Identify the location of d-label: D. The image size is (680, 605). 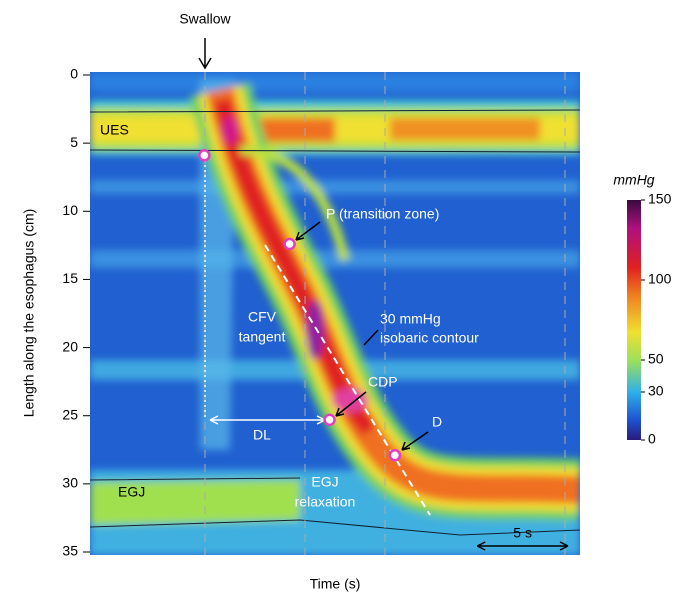
(437, 422).